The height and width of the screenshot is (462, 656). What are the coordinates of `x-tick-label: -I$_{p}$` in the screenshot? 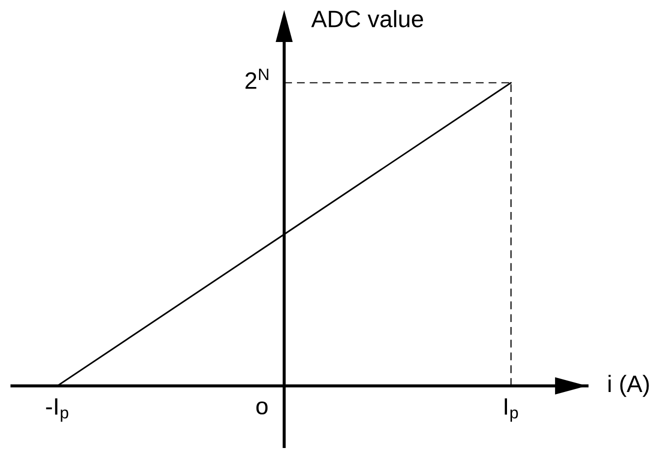 It's located at (57, 410).